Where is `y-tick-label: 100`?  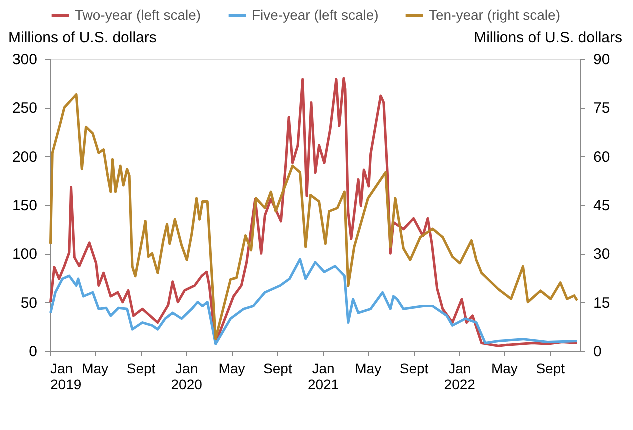
y-tick-label: 100 is located at coordinates (25, 255).